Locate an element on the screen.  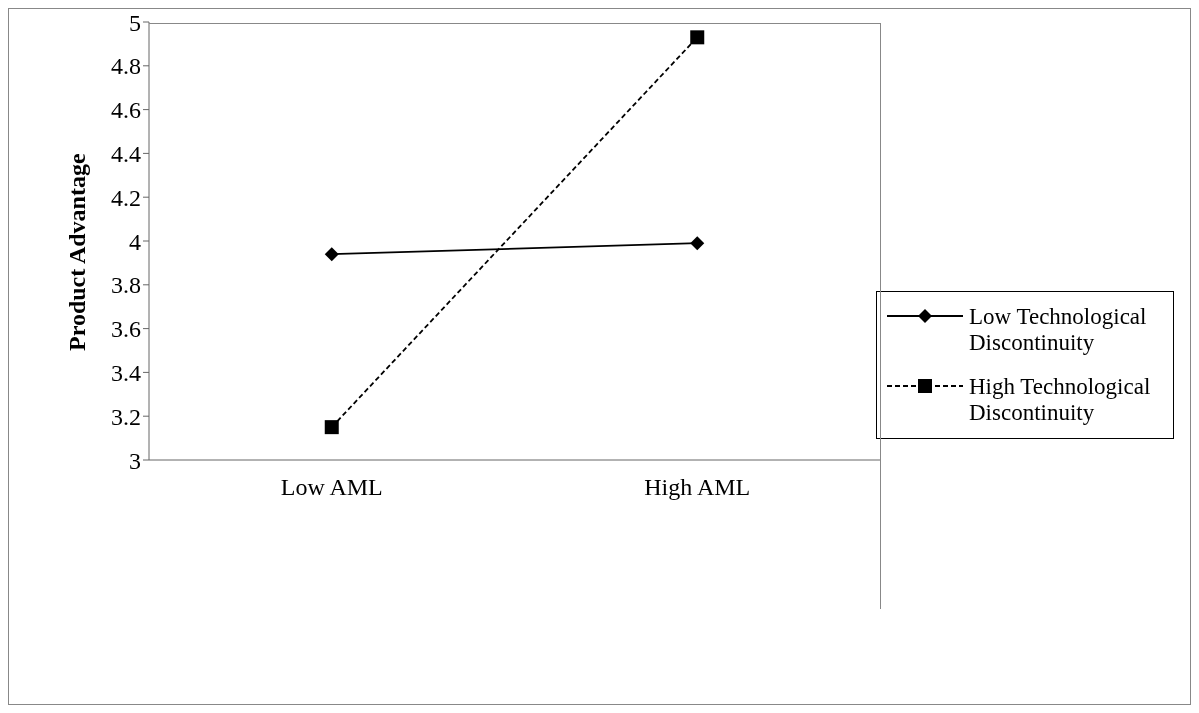
x-tick-label: Low AML is located at coordinates (331, 487).